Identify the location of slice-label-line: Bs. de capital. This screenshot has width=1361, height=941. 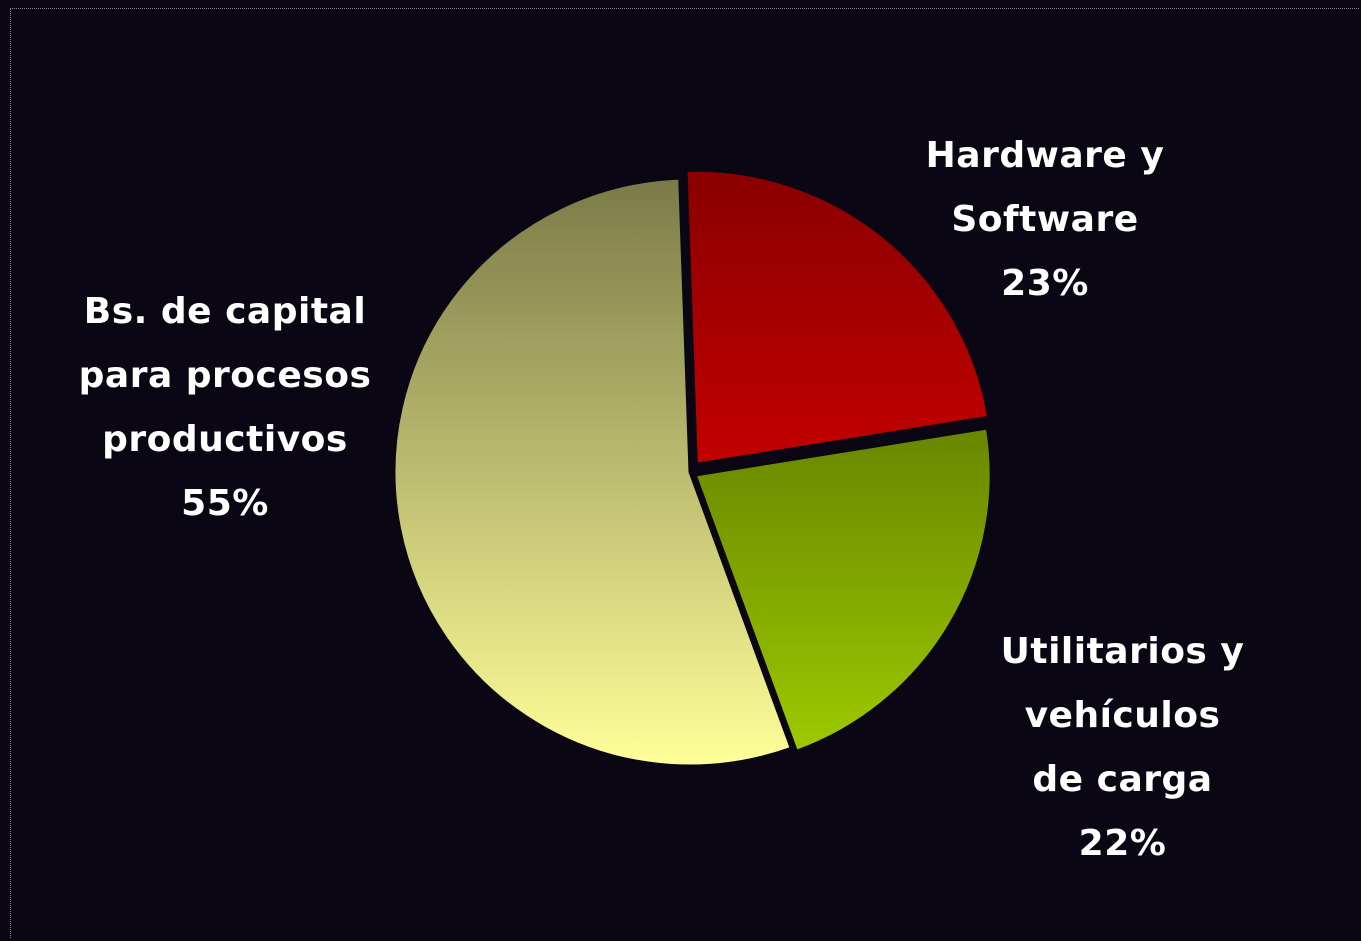
(225, 311).